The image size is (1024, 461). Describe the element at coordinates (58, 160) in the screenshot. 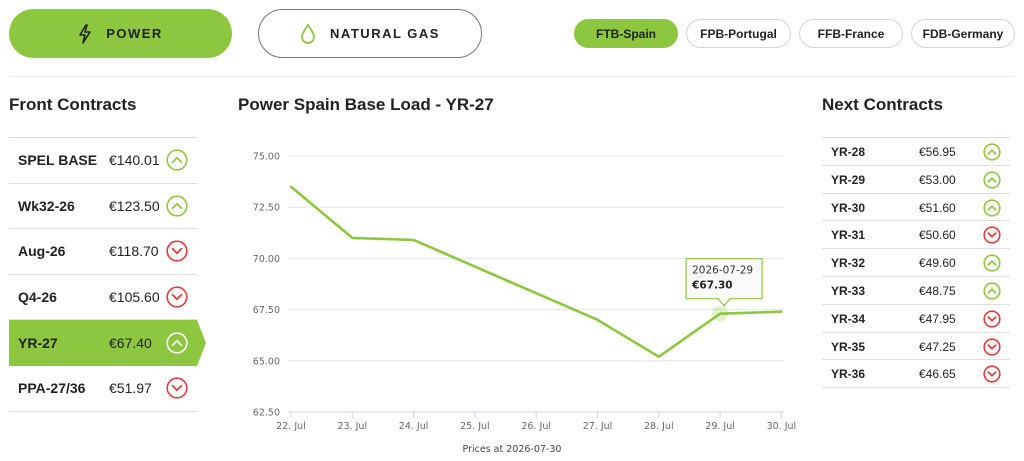

I see `contract-name: SPEL BASE` at that location.